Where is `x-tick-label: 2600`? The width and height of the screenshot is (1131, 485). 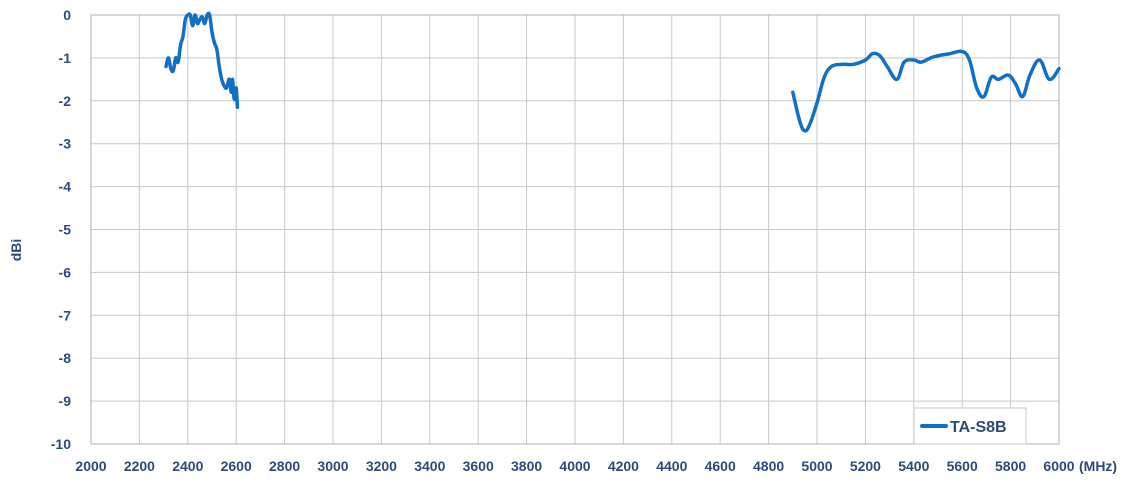
x-tick-label: 2600 is located at coordinates (236, 466).